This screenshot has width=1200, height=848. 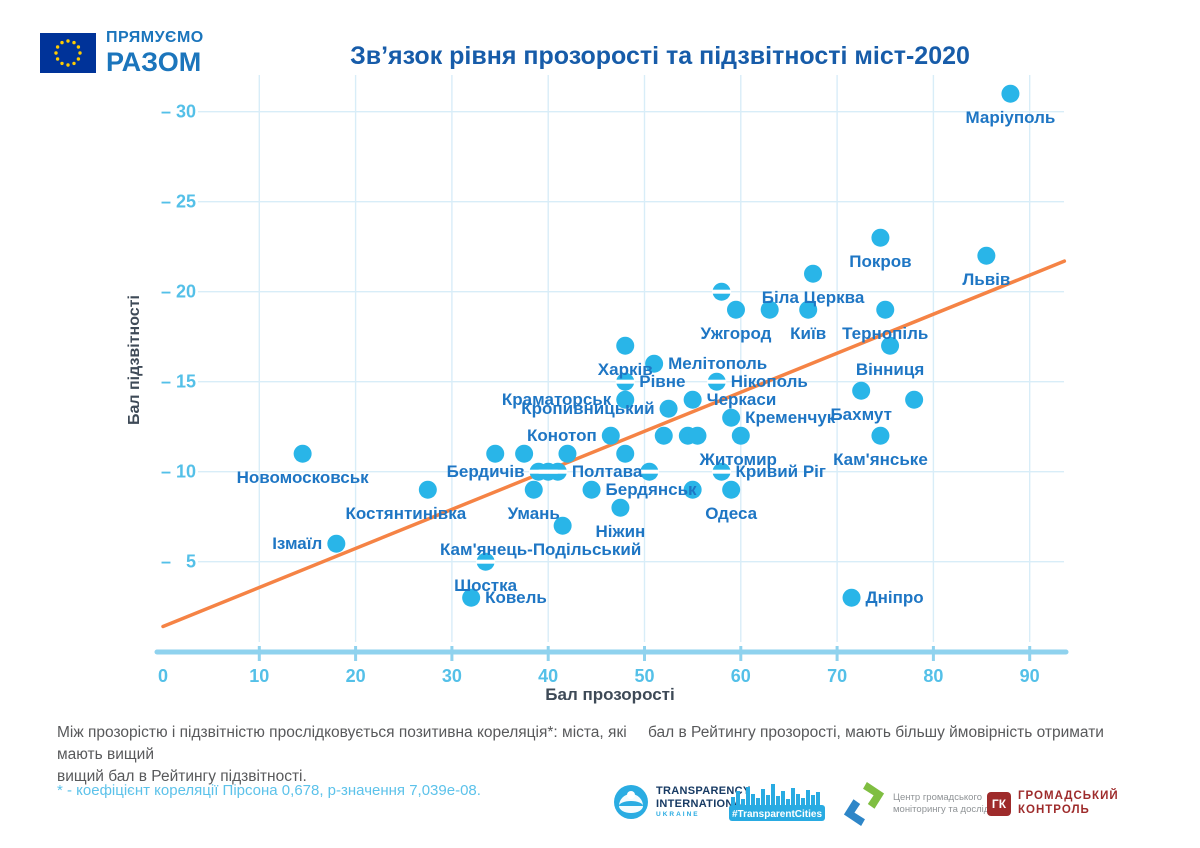 I want to click on x-axis-title: Бал прозорості, so click(x=609, y=694).